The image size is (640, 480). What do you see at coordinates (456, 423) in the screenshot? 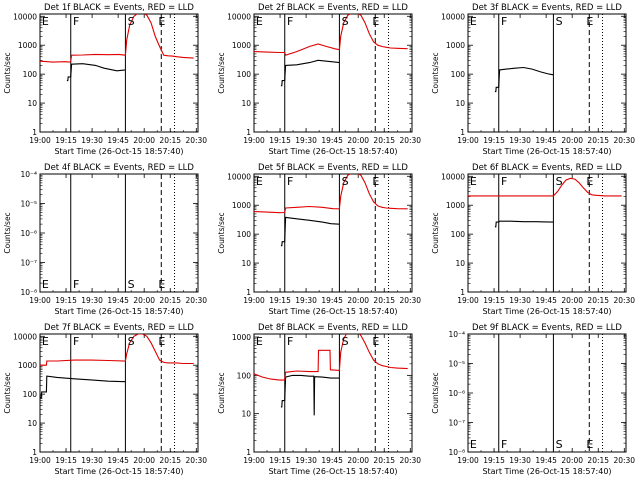
I see `y-tick-label: 10⁻⁷` at bounding box center [456, 423].